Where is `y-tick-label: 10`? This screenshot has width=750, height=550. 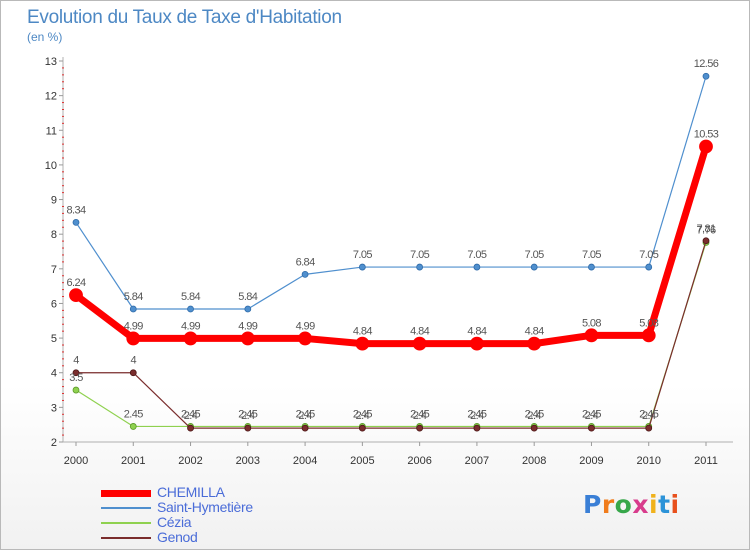 y-tick-label: 10 is located at coordinates (51, 166).